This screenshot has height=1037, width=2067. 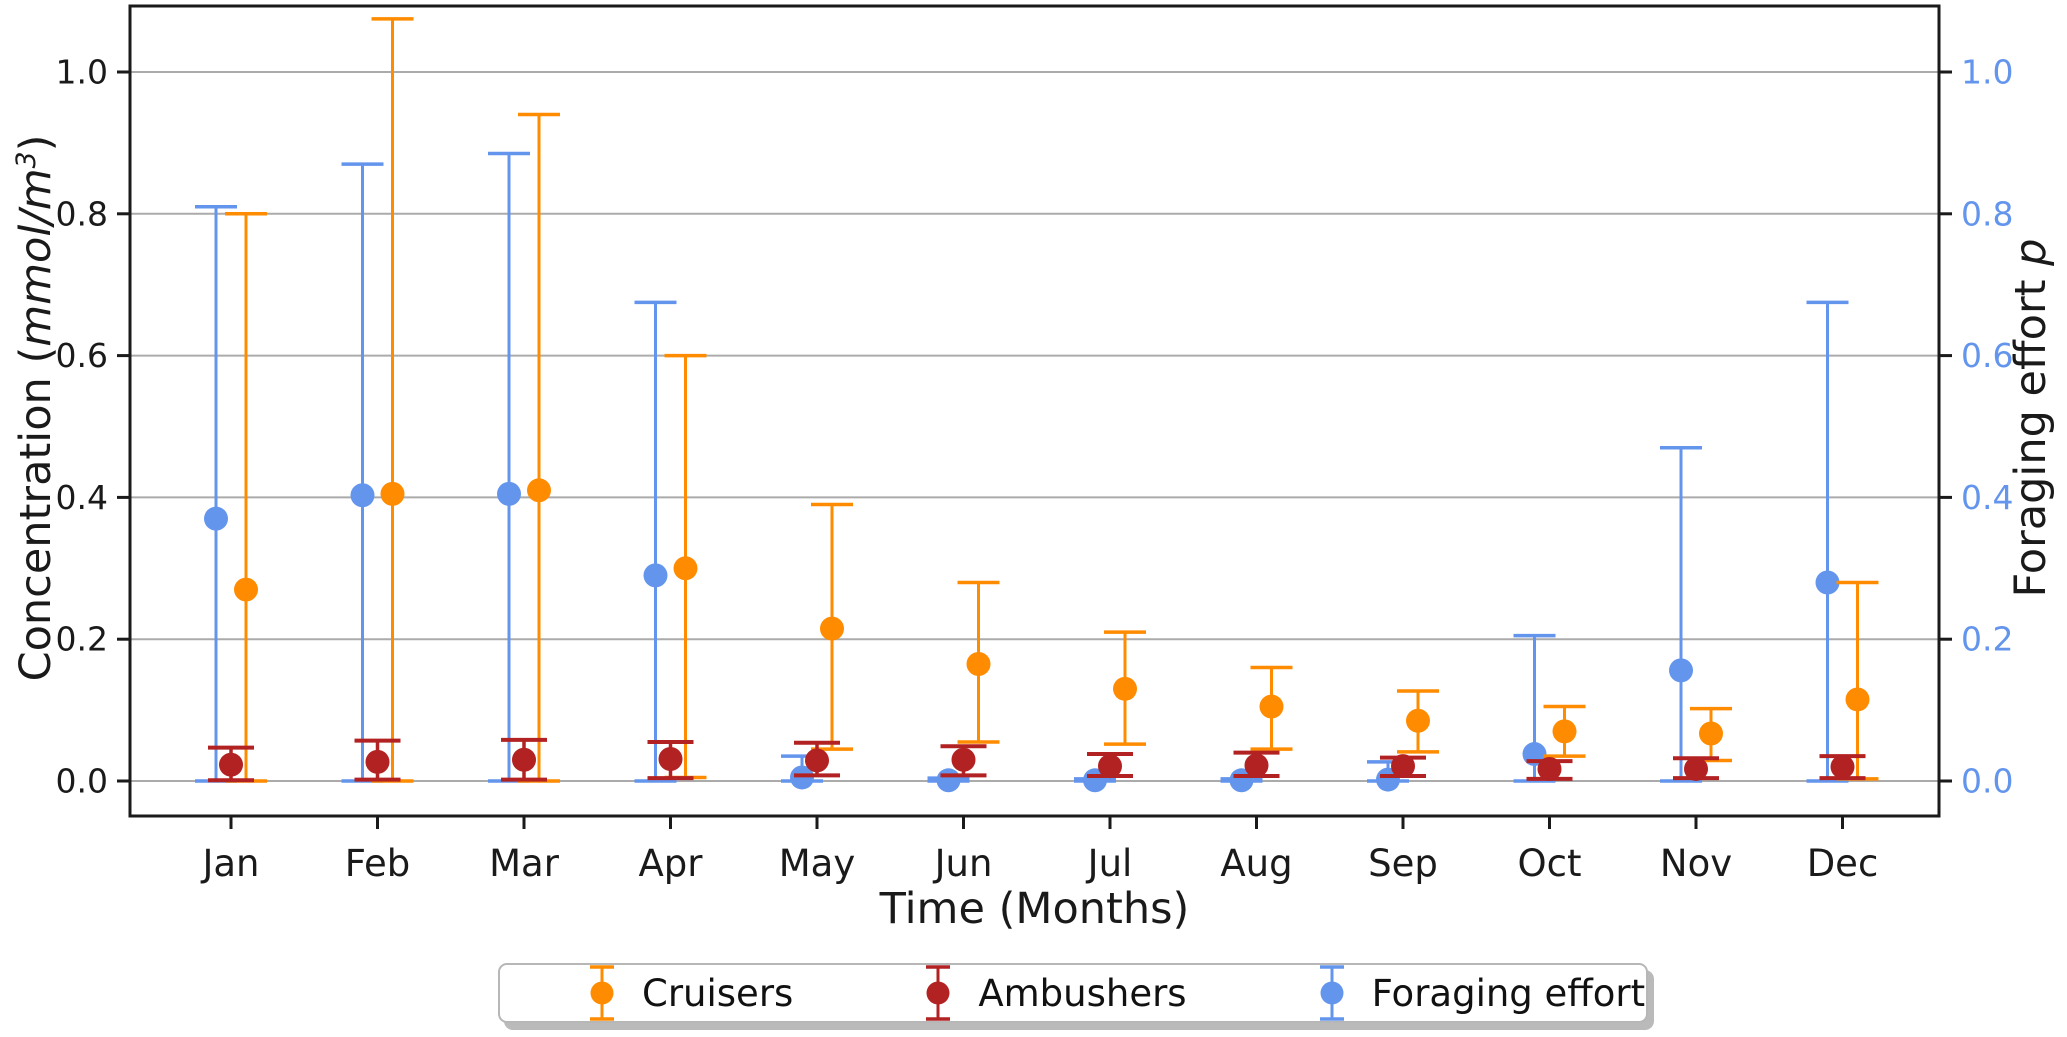 I want to click on data-point-cruisers-jan, so click(x=246, y=589).